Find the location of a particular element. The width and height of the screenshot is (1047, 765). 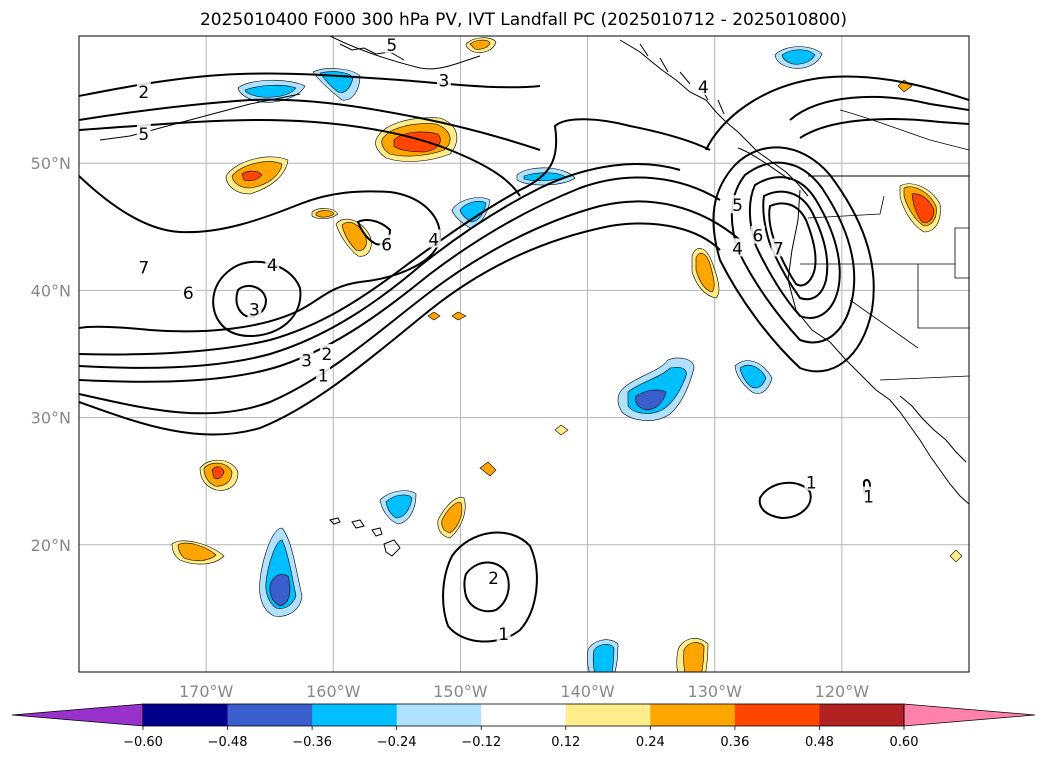

colorbar-tick-label: −0.60 is located at coordinates (143, 742).